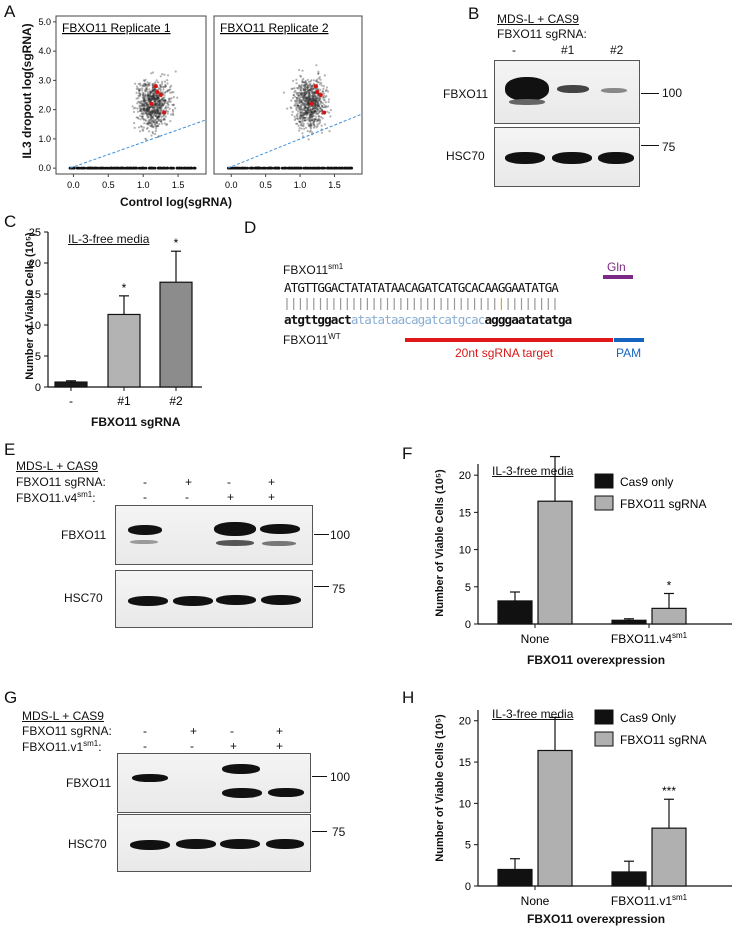  Describe the element at coordinates (214, 535) in the screenshot. I see `panel-e-blot-fbxo11` at that location.